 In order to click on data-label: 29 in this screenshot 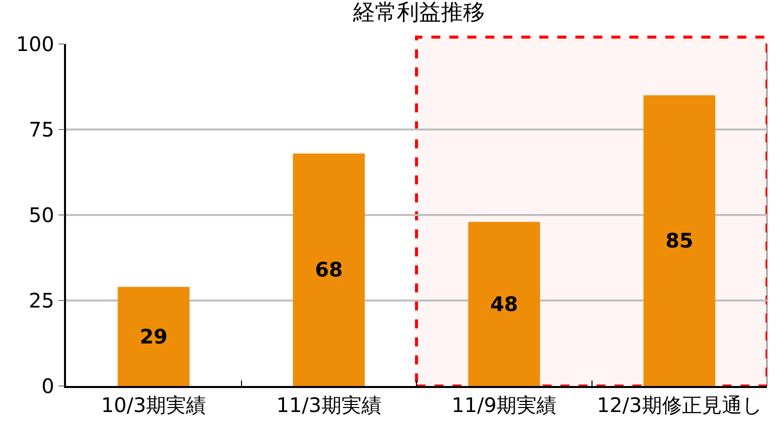, I will do `click(154, 336)`.